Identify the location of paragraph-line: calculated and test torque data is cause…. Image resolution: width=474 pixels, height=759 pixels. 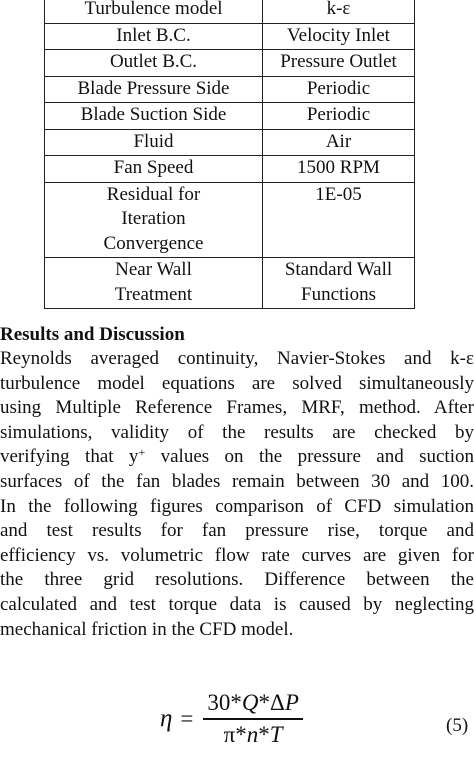
(237, 604).